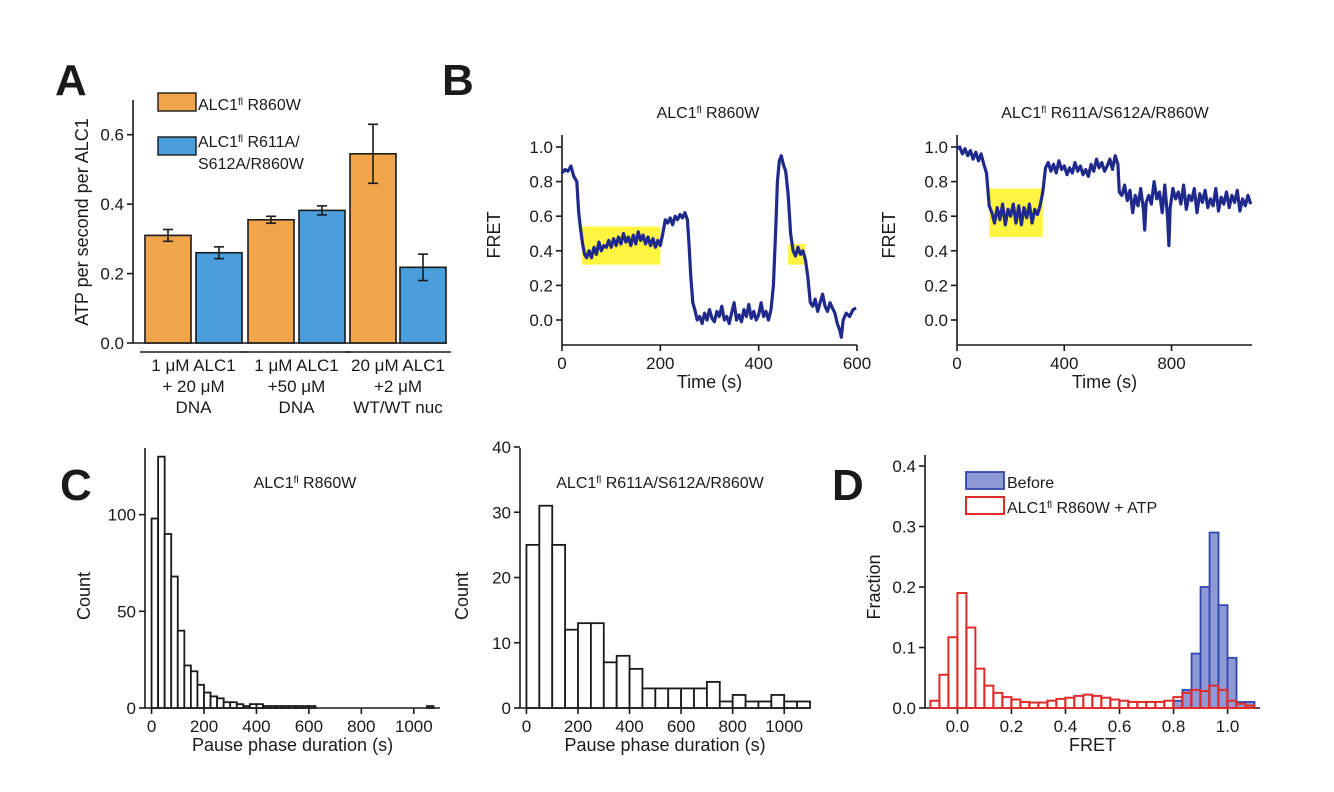 The width and height of the screenshot is (1334, 792). Describe the element at coordinates (218, 142) in the screenshot. I see `panel-a-legend-label-blue-part: ALC1` at that location.